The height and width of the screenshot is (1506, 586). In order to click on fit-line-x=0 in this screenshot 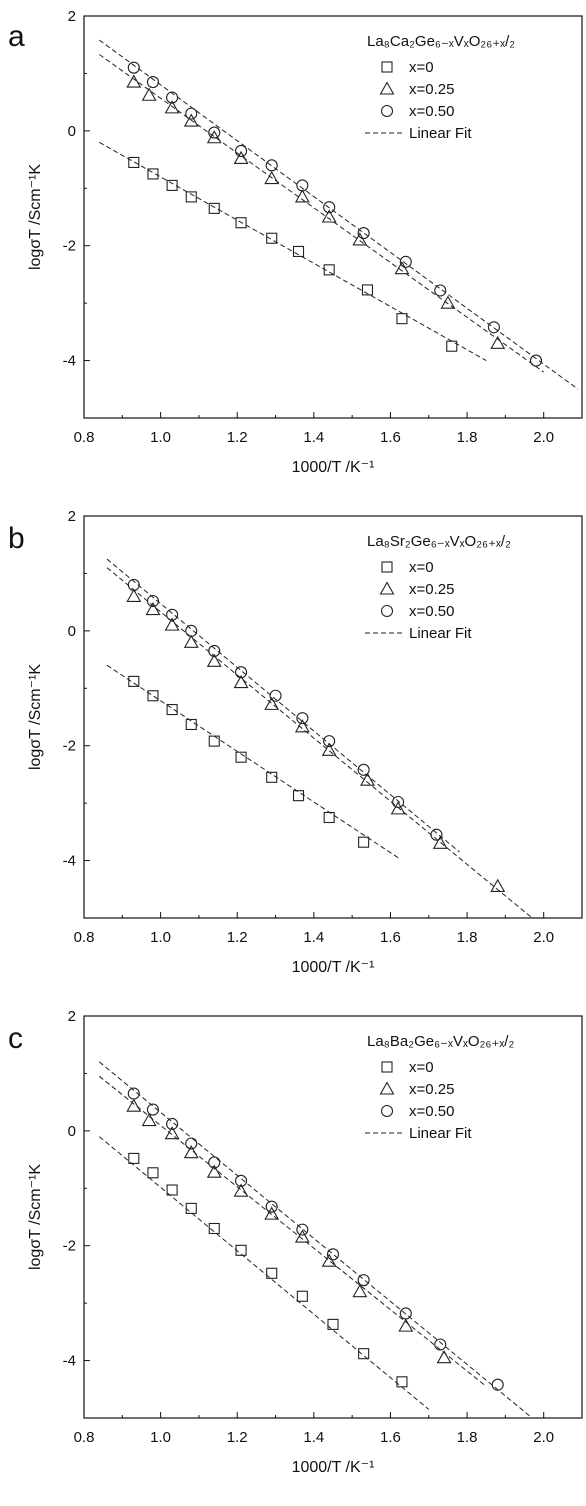, I will do `click(264, 1273)`.